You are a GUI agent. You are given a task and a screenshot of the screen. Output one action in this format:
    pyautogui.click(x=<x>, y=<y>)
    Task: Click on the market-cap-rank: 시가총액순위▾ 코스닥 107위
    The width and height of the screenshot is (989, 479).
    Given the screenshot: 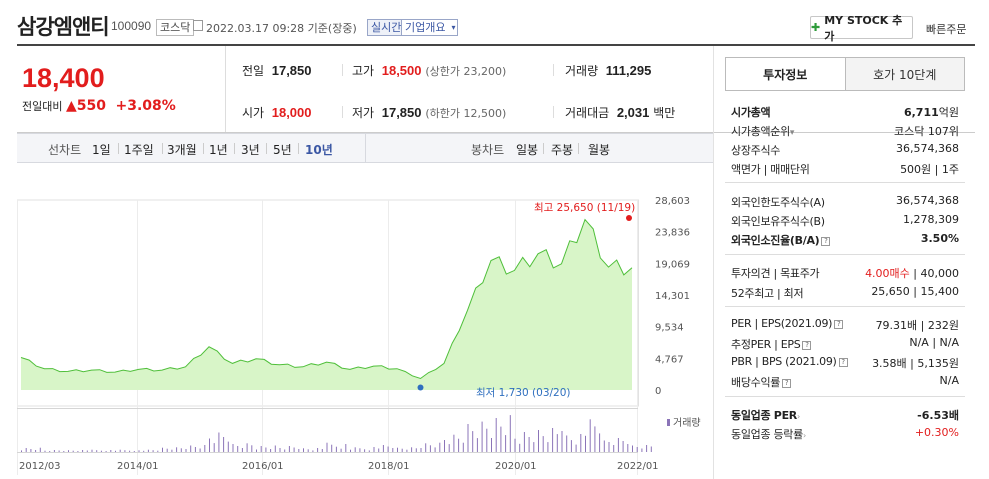 What is the action you would take?
    pyautogui.click(x=845, y=131)
    